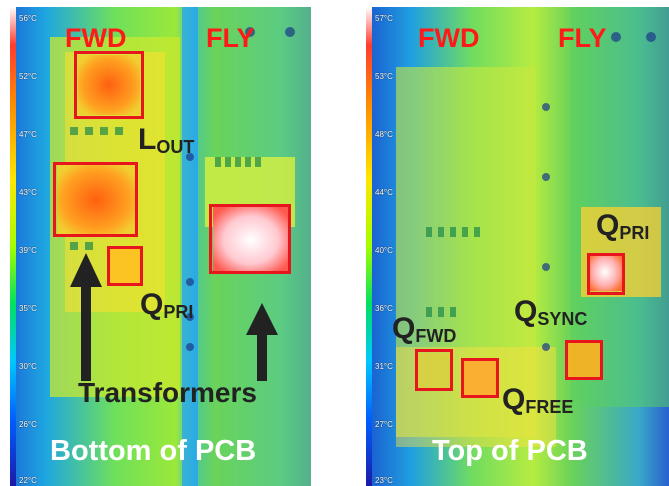 The height and width of the screenshot is (486, 669). What do you see at coordinates (526, 311) in the screenshot?
I see `label-qsync-main: Q` at bounding box center [526, 311].